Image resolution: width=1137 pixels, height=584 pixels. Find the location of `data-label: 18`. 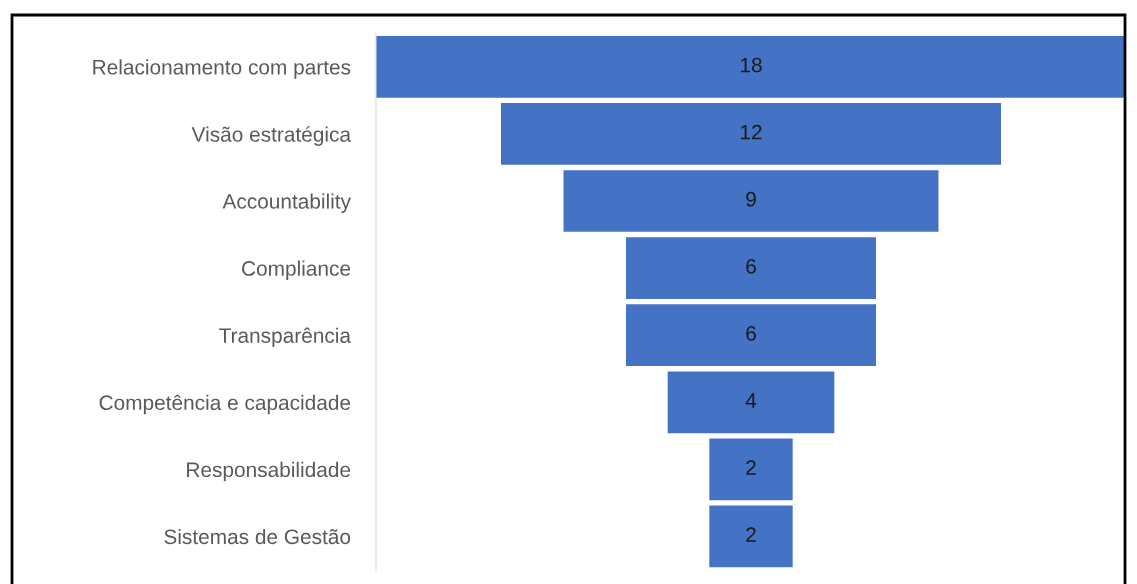

data-label: 18 is located at coordinates (751, 65).